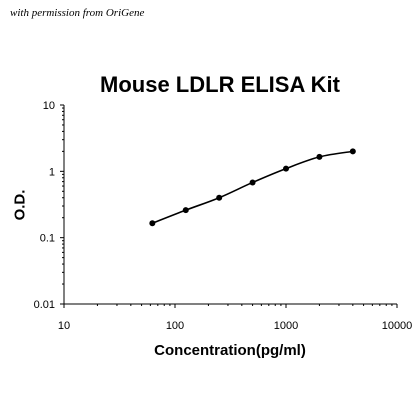  I want to click on x-tick-label: 10000, so click(397, 326).